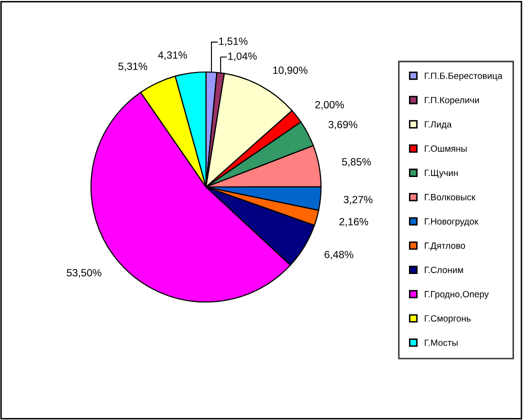 This screenshot has height=420, width=523. I want to click on data-label: 1,04%, so click(242, 57).